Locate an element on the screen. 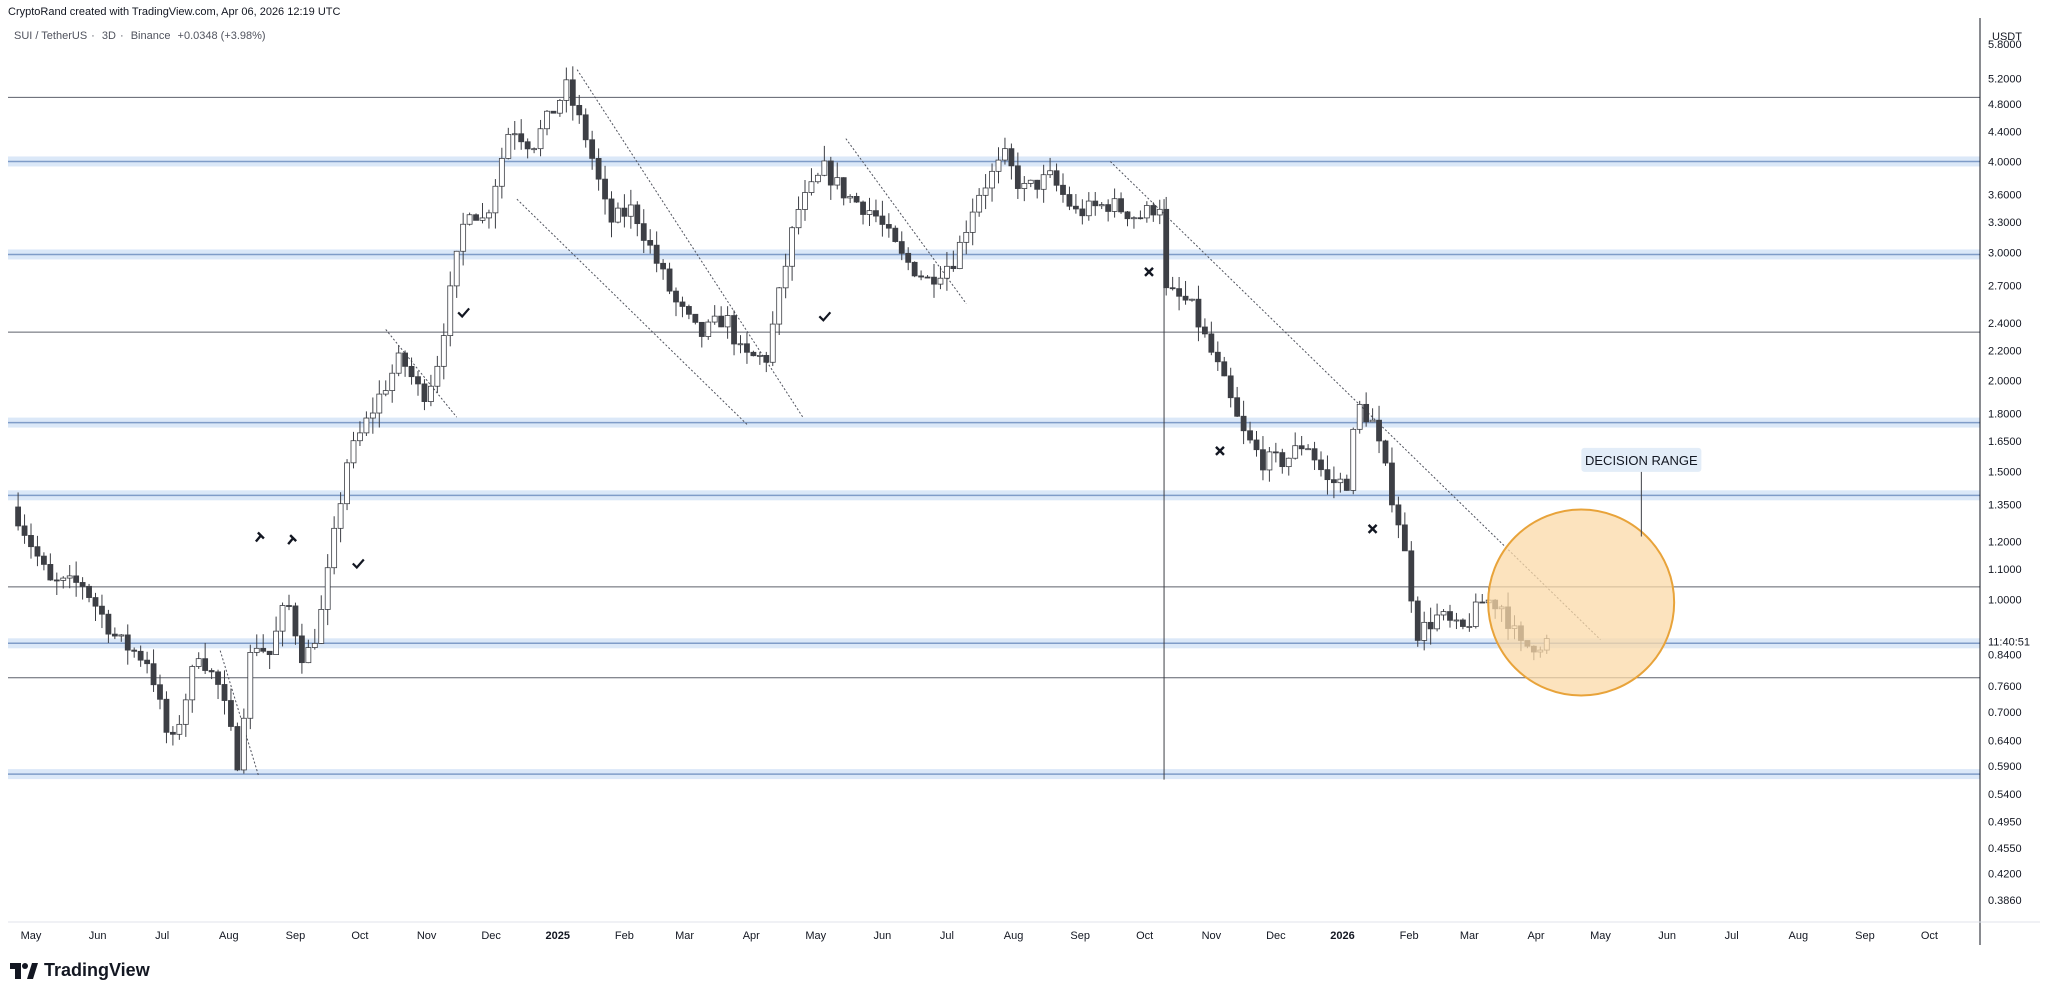 Image resolution: width=2048 pixels, height=996 pixels. time-tick-label: Aug is located at coordinates (229, 936).